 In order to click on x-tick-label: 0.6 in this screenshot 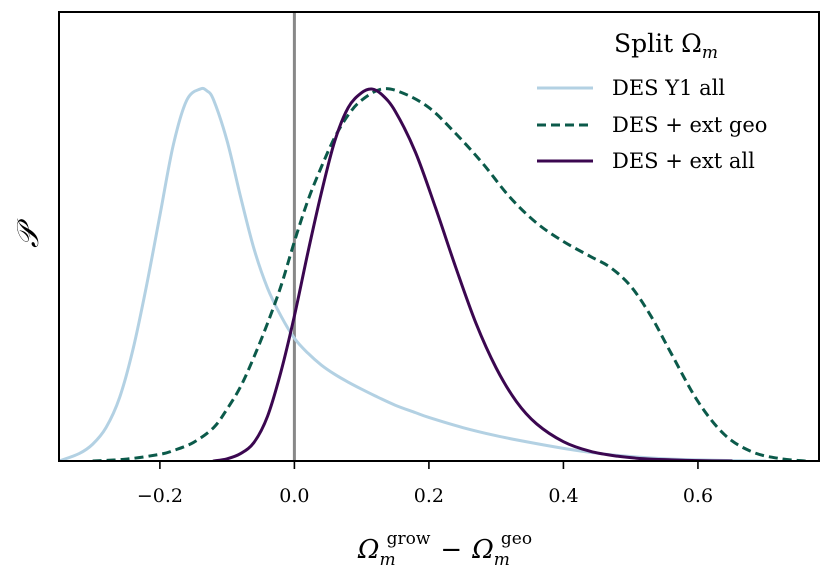, I will do `click(698, 496)`.